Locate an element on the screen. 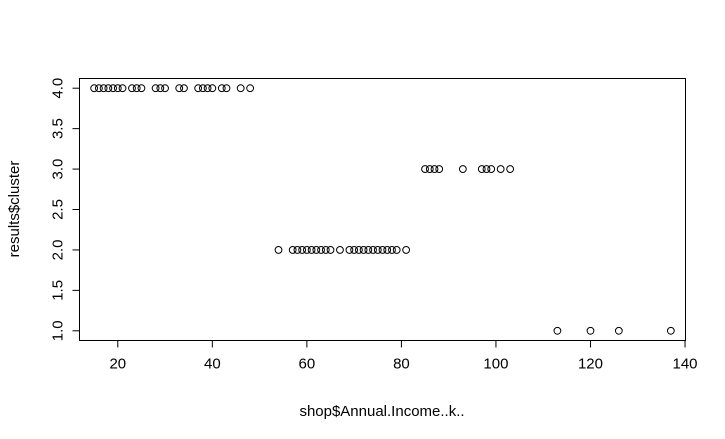 The image size is (725, 439). x-axis: 20 40 60 80 100 120 140 is located at coordinates (403, 356).